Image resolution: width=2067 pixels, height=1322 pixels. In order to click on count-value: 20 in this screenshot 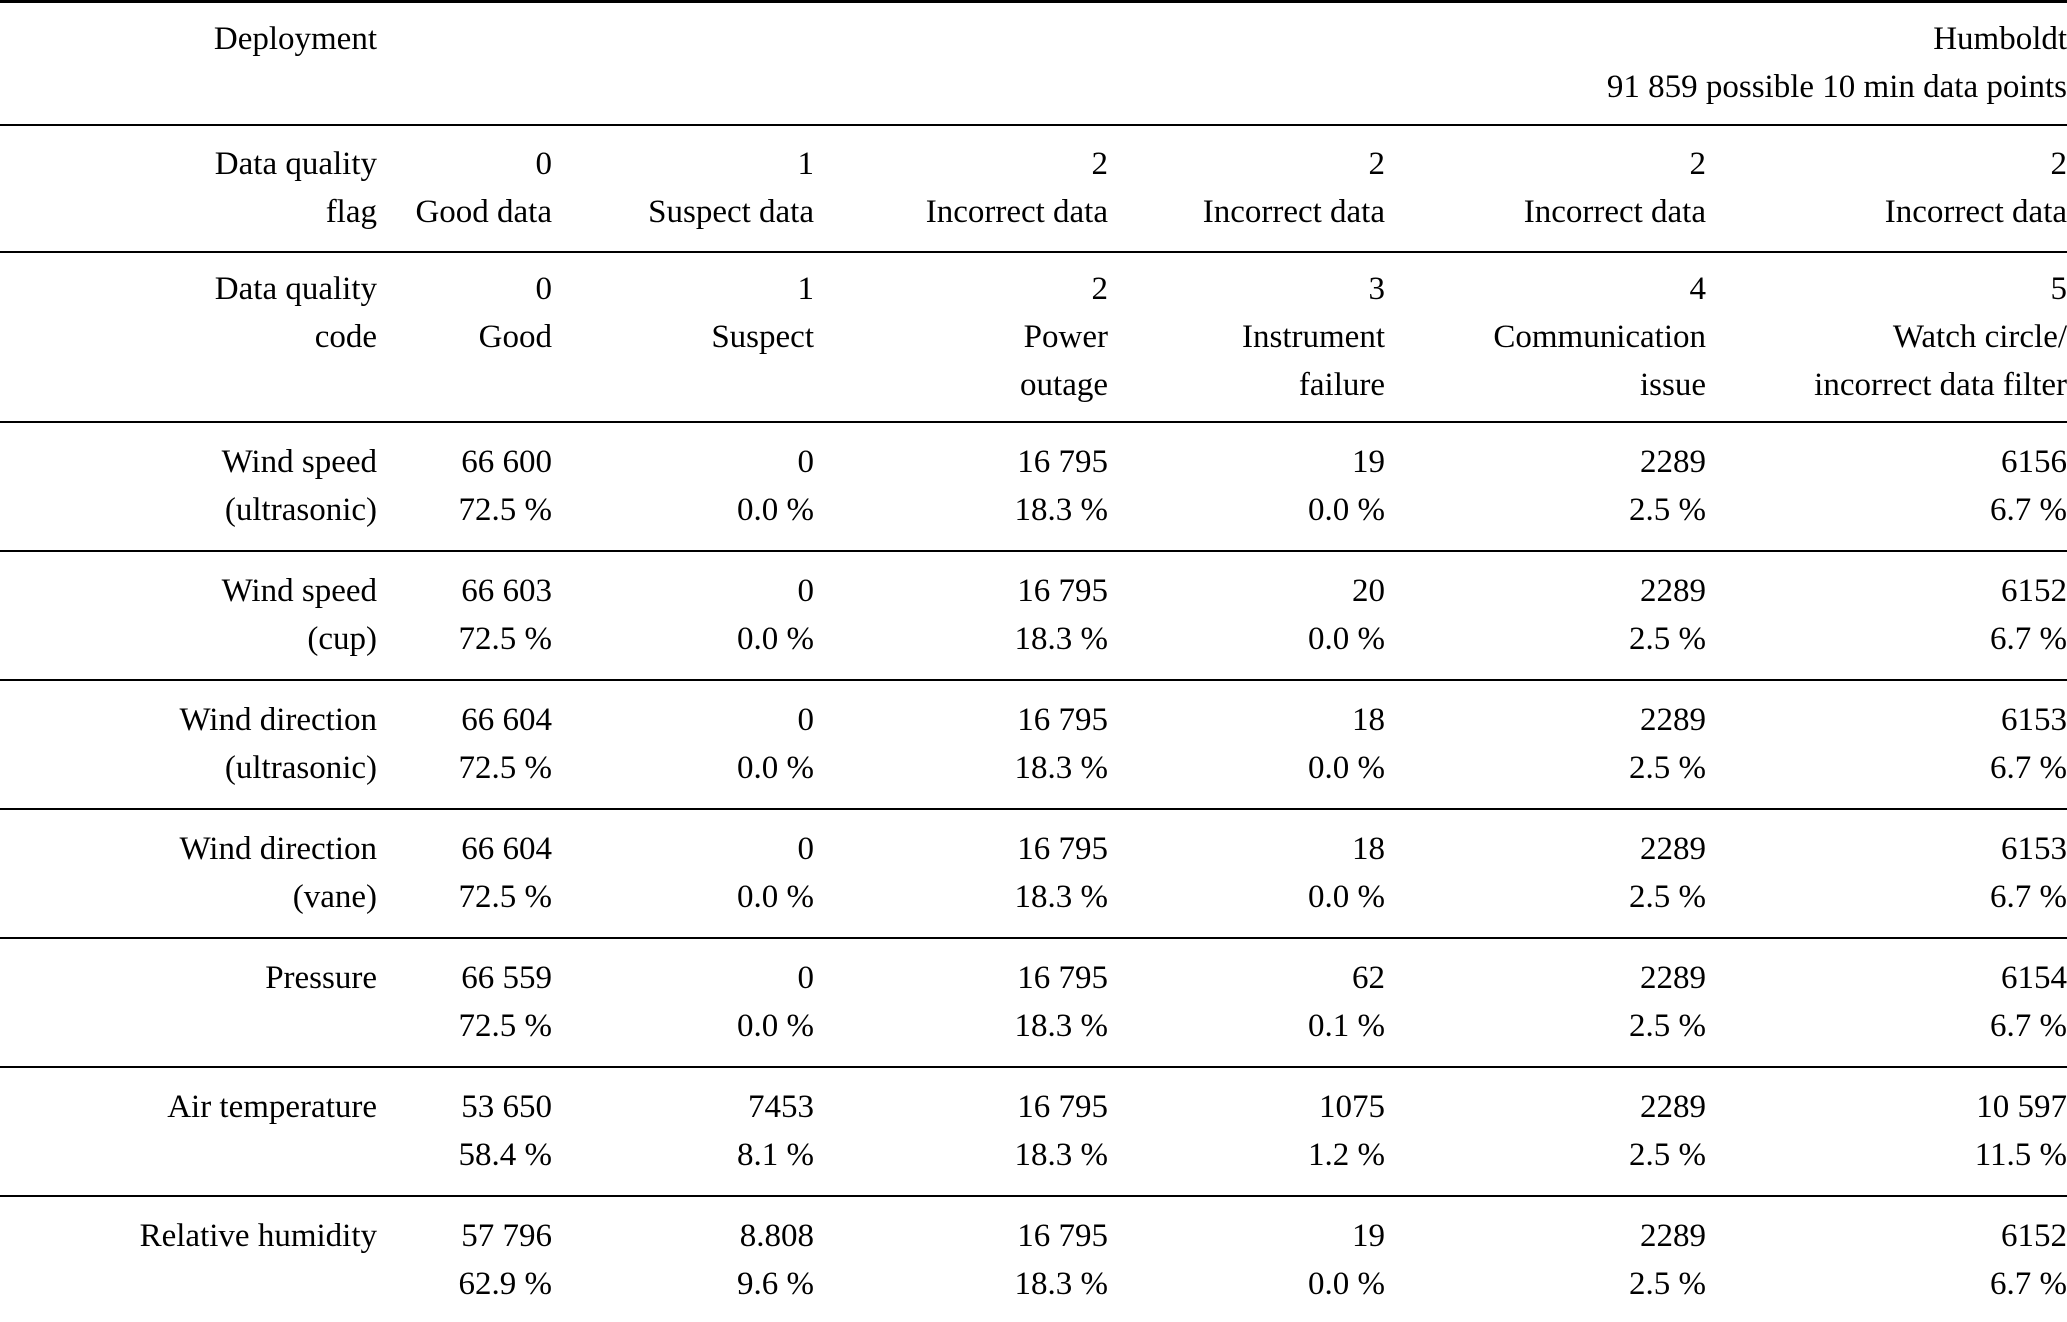, I will do `click(1368, 591)`.